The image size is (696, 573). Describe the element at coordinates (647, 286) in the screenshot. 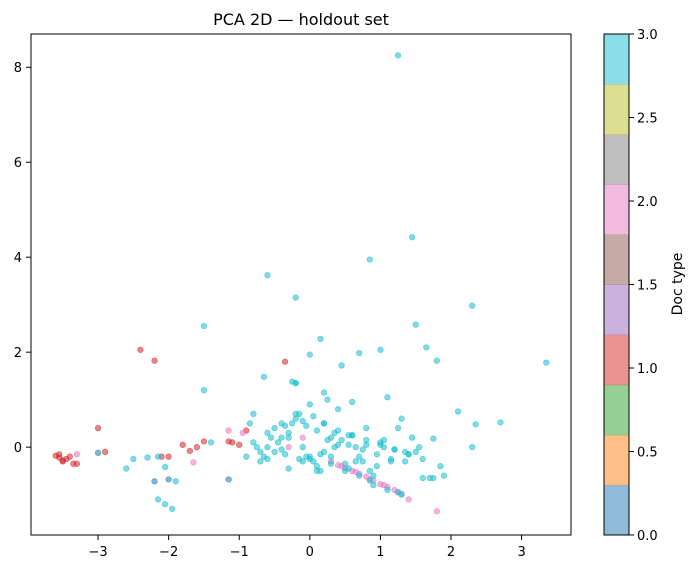

I see `colorbar-tick-label: 1.5` at that location.